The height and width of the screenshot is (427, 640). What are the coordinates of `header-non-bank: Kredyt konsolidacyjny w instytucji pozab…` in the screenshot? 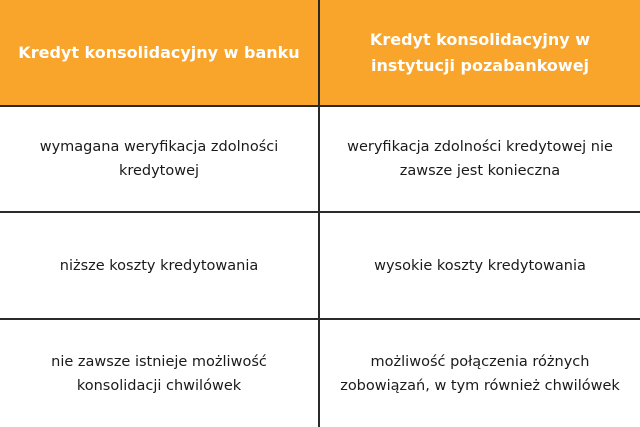 It's located at (480, 53).